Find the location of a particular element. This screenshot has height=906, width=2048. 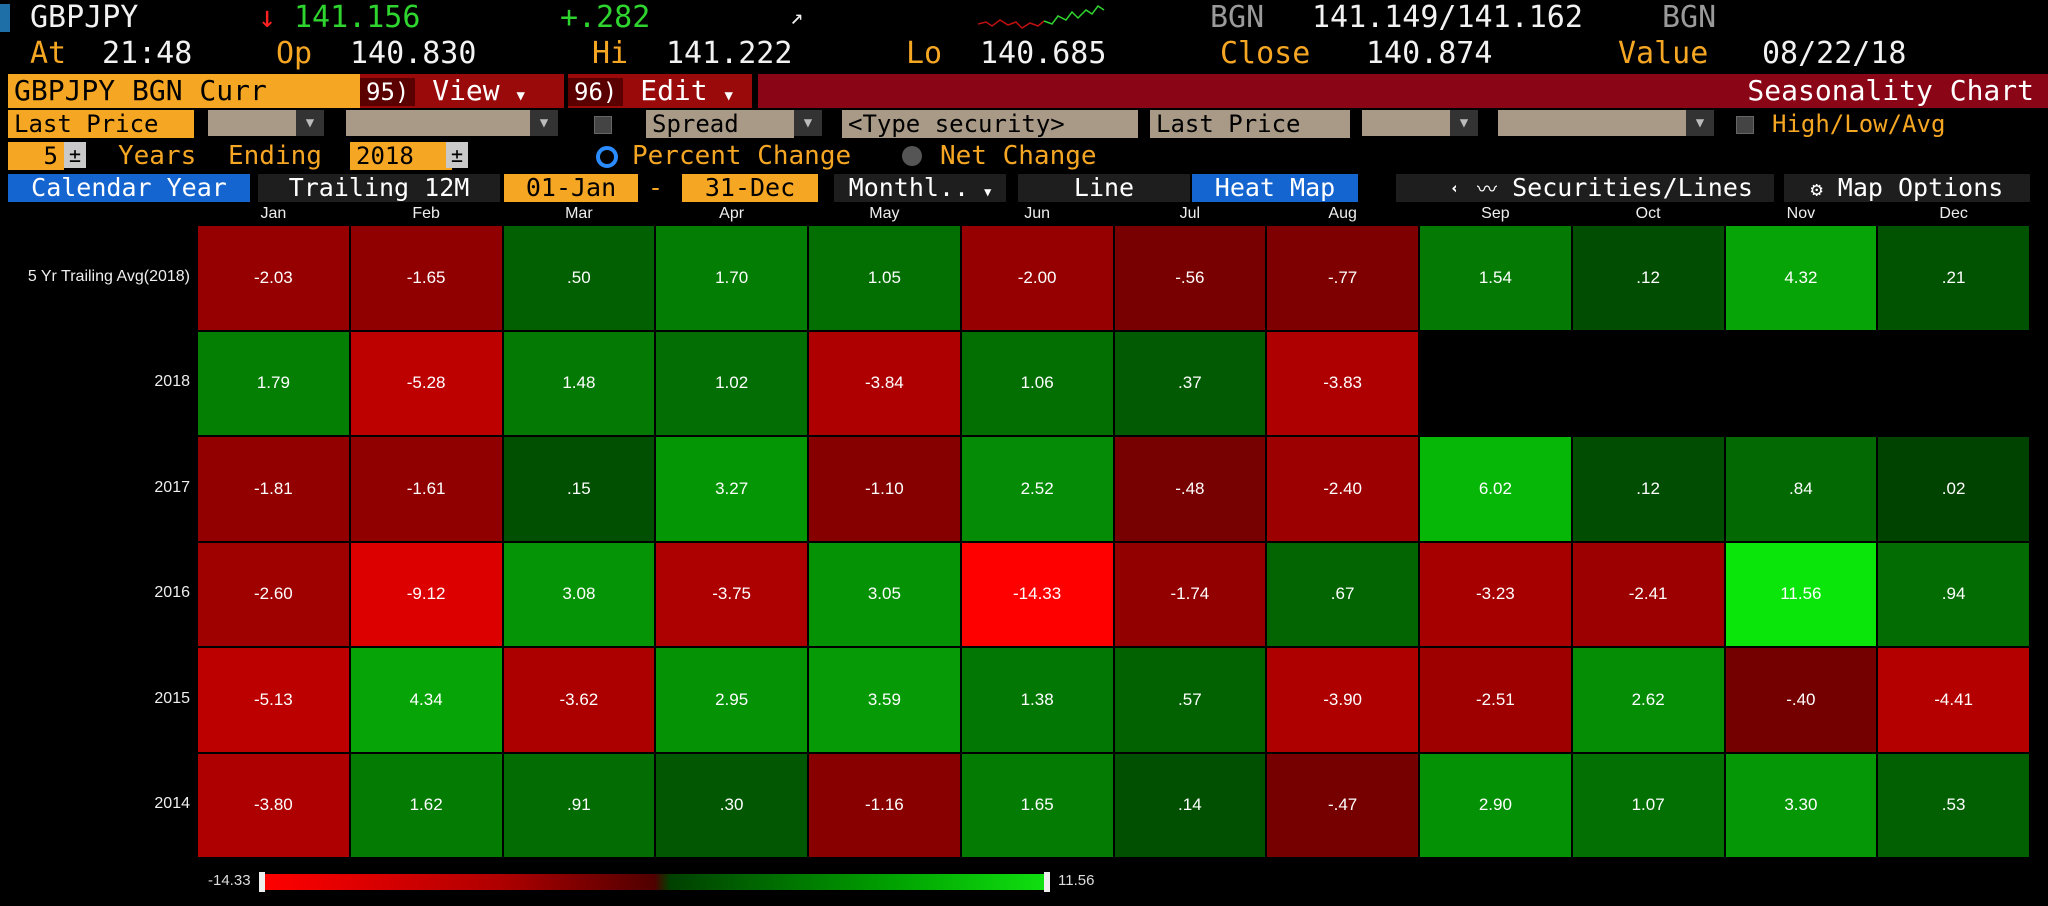

heatmap-cell: 1.70 is located at coordinates (731, 278).